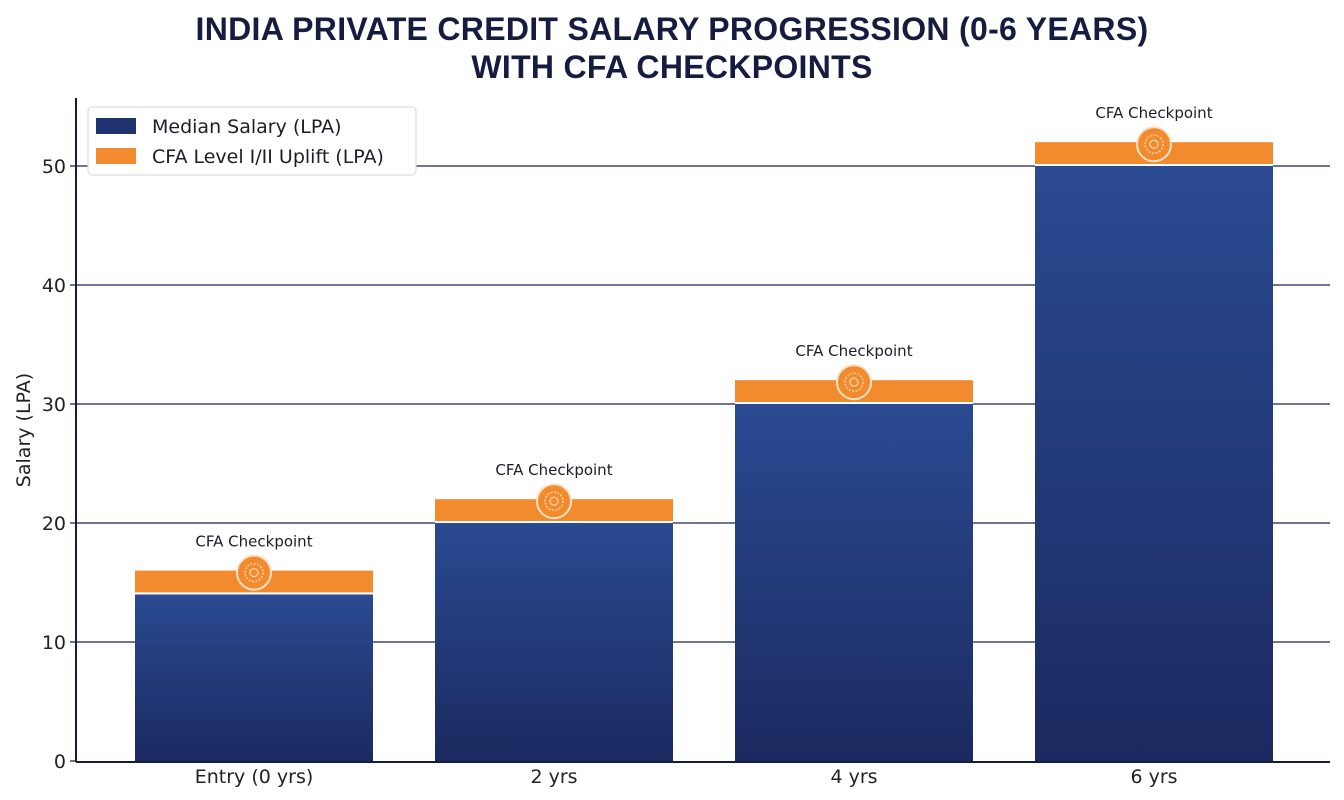  What do you see at coordinates (247, 127) in the screenshot?
I see `legend-label-median: Median Salary (LPA)` at bounding box center [247, 127].